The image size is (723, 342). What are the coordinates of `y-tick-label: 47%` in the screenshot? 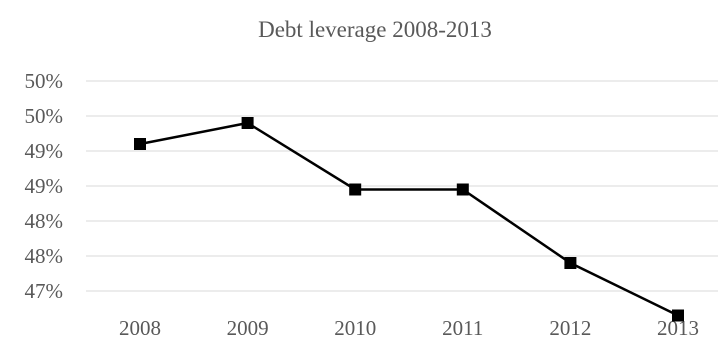 It's located at (44, 291).